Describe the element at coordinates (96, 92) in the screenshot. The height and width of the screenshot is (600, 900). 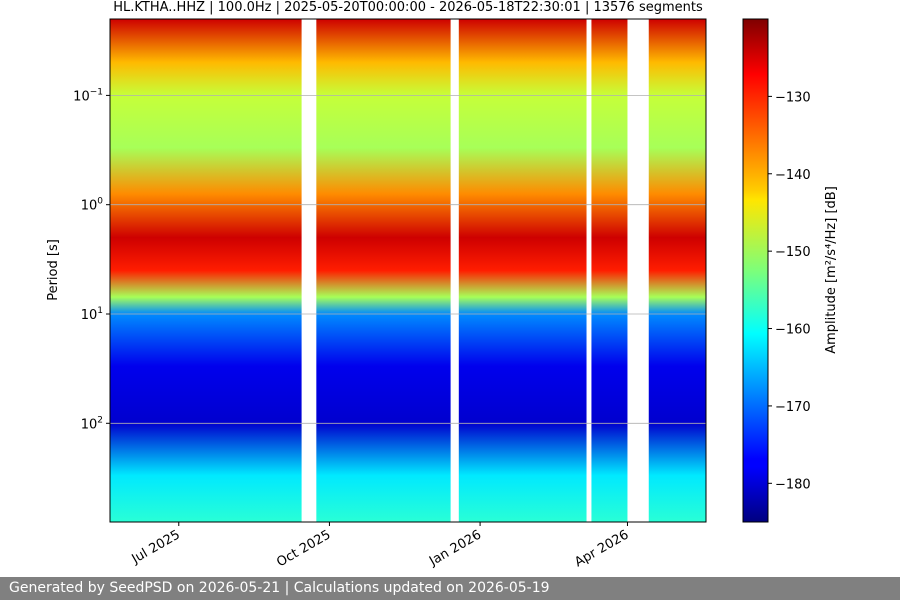
I see `y-tick-exponent: −1` at that location.